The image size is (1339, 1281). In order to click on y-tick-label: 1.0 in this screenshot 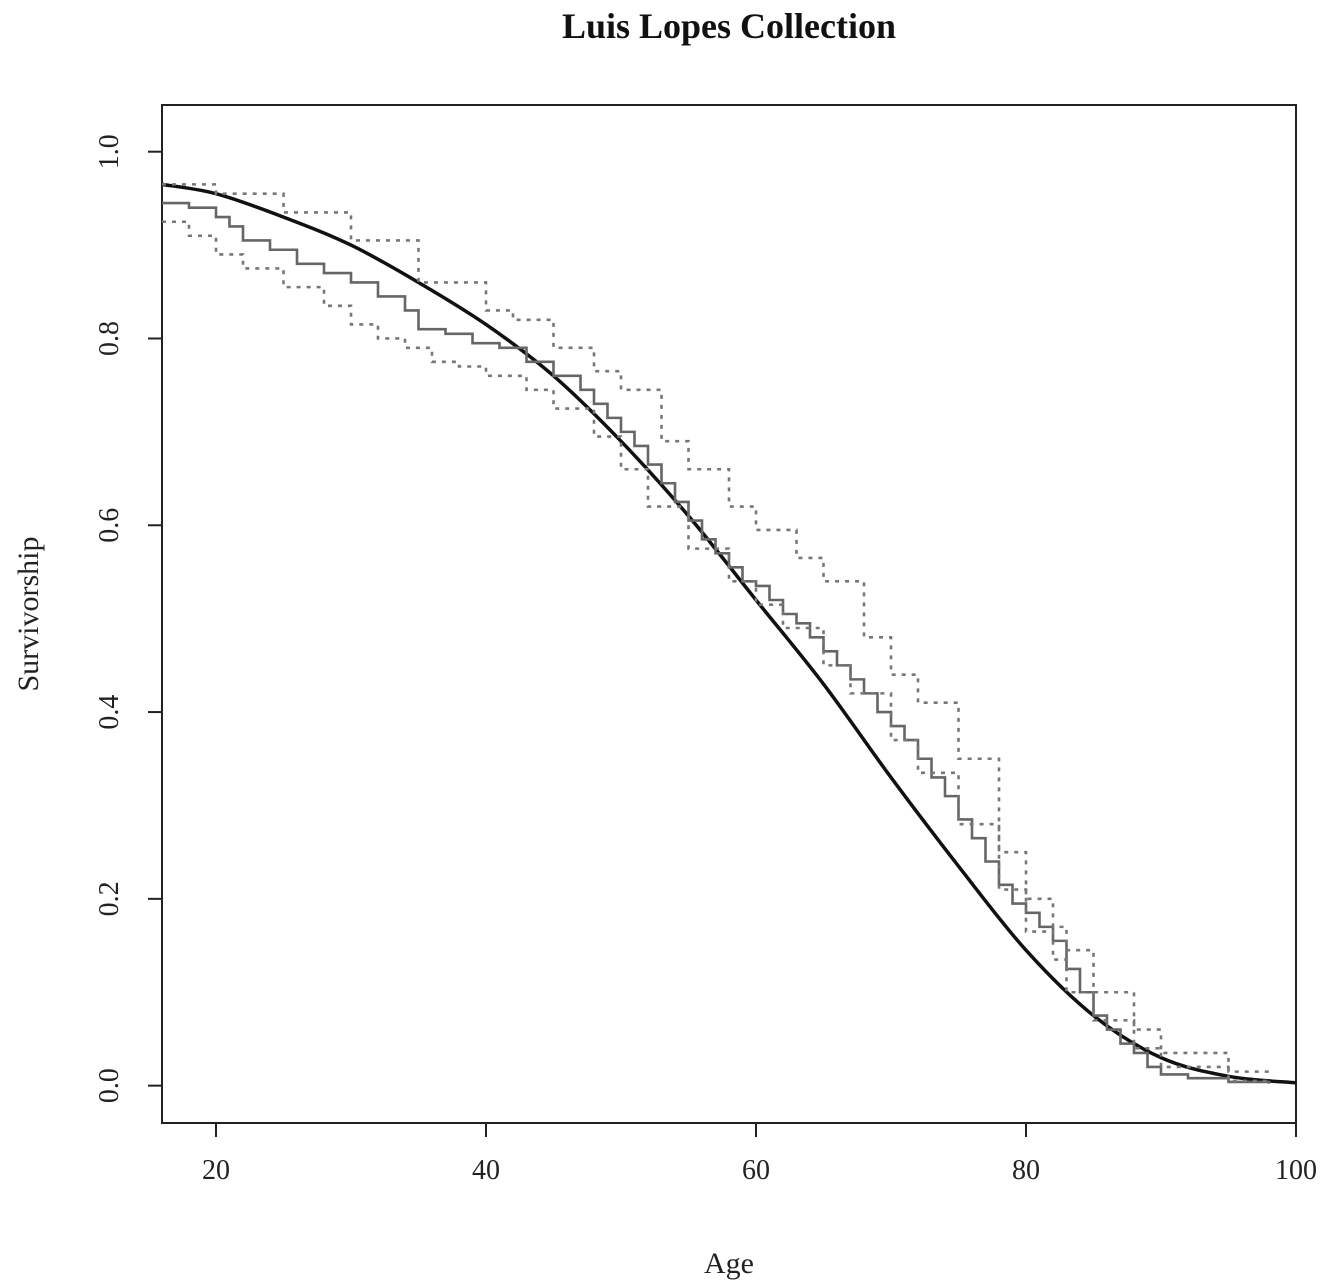, I will do `click(109, 151)`.